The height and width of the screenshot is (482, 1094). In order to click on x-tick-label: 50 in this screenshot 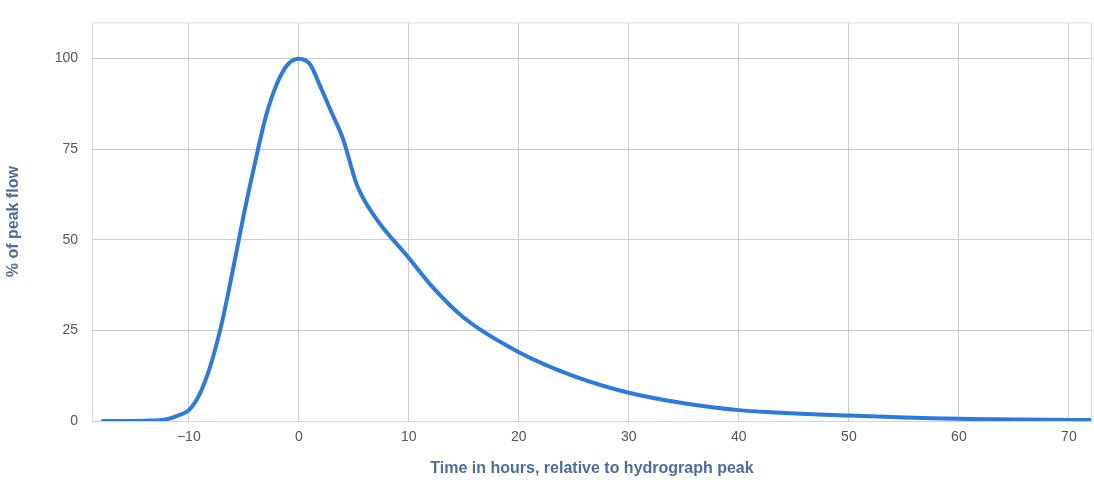, I will do `click(849, 436)`.